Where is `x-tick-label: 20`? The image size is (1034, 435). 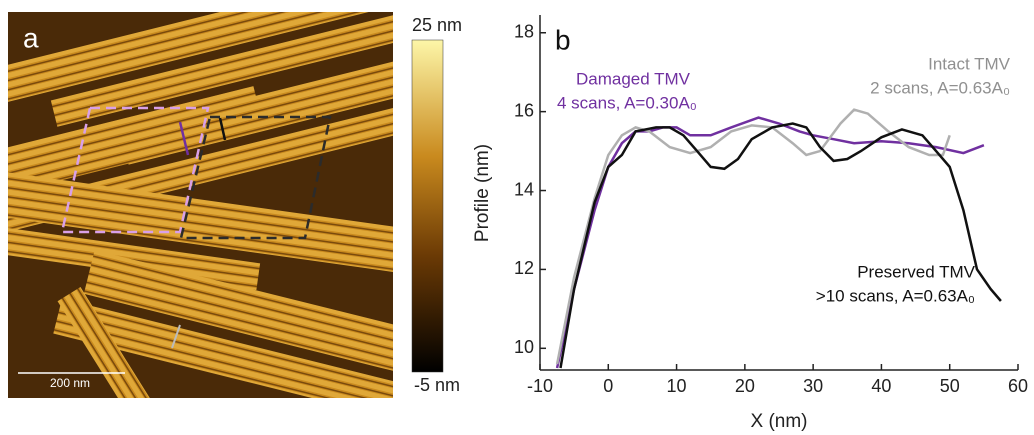 x-tick-label: 20 is located at coordinates (745, 386).